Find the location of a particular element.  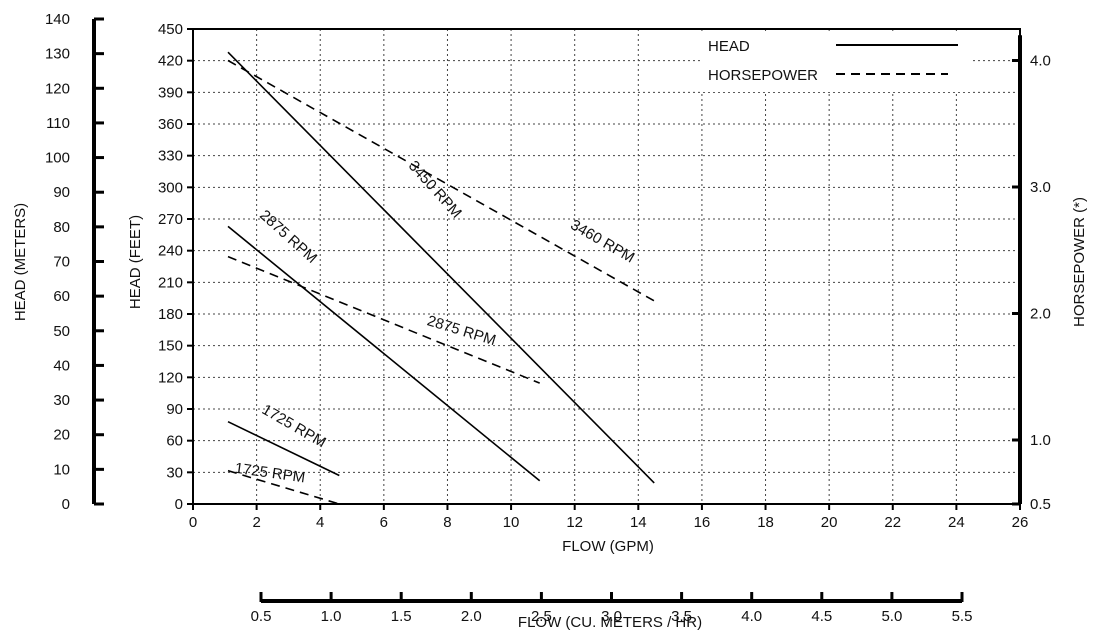

metric-tick-label: 2.5 is located at coordinates (541, 616).